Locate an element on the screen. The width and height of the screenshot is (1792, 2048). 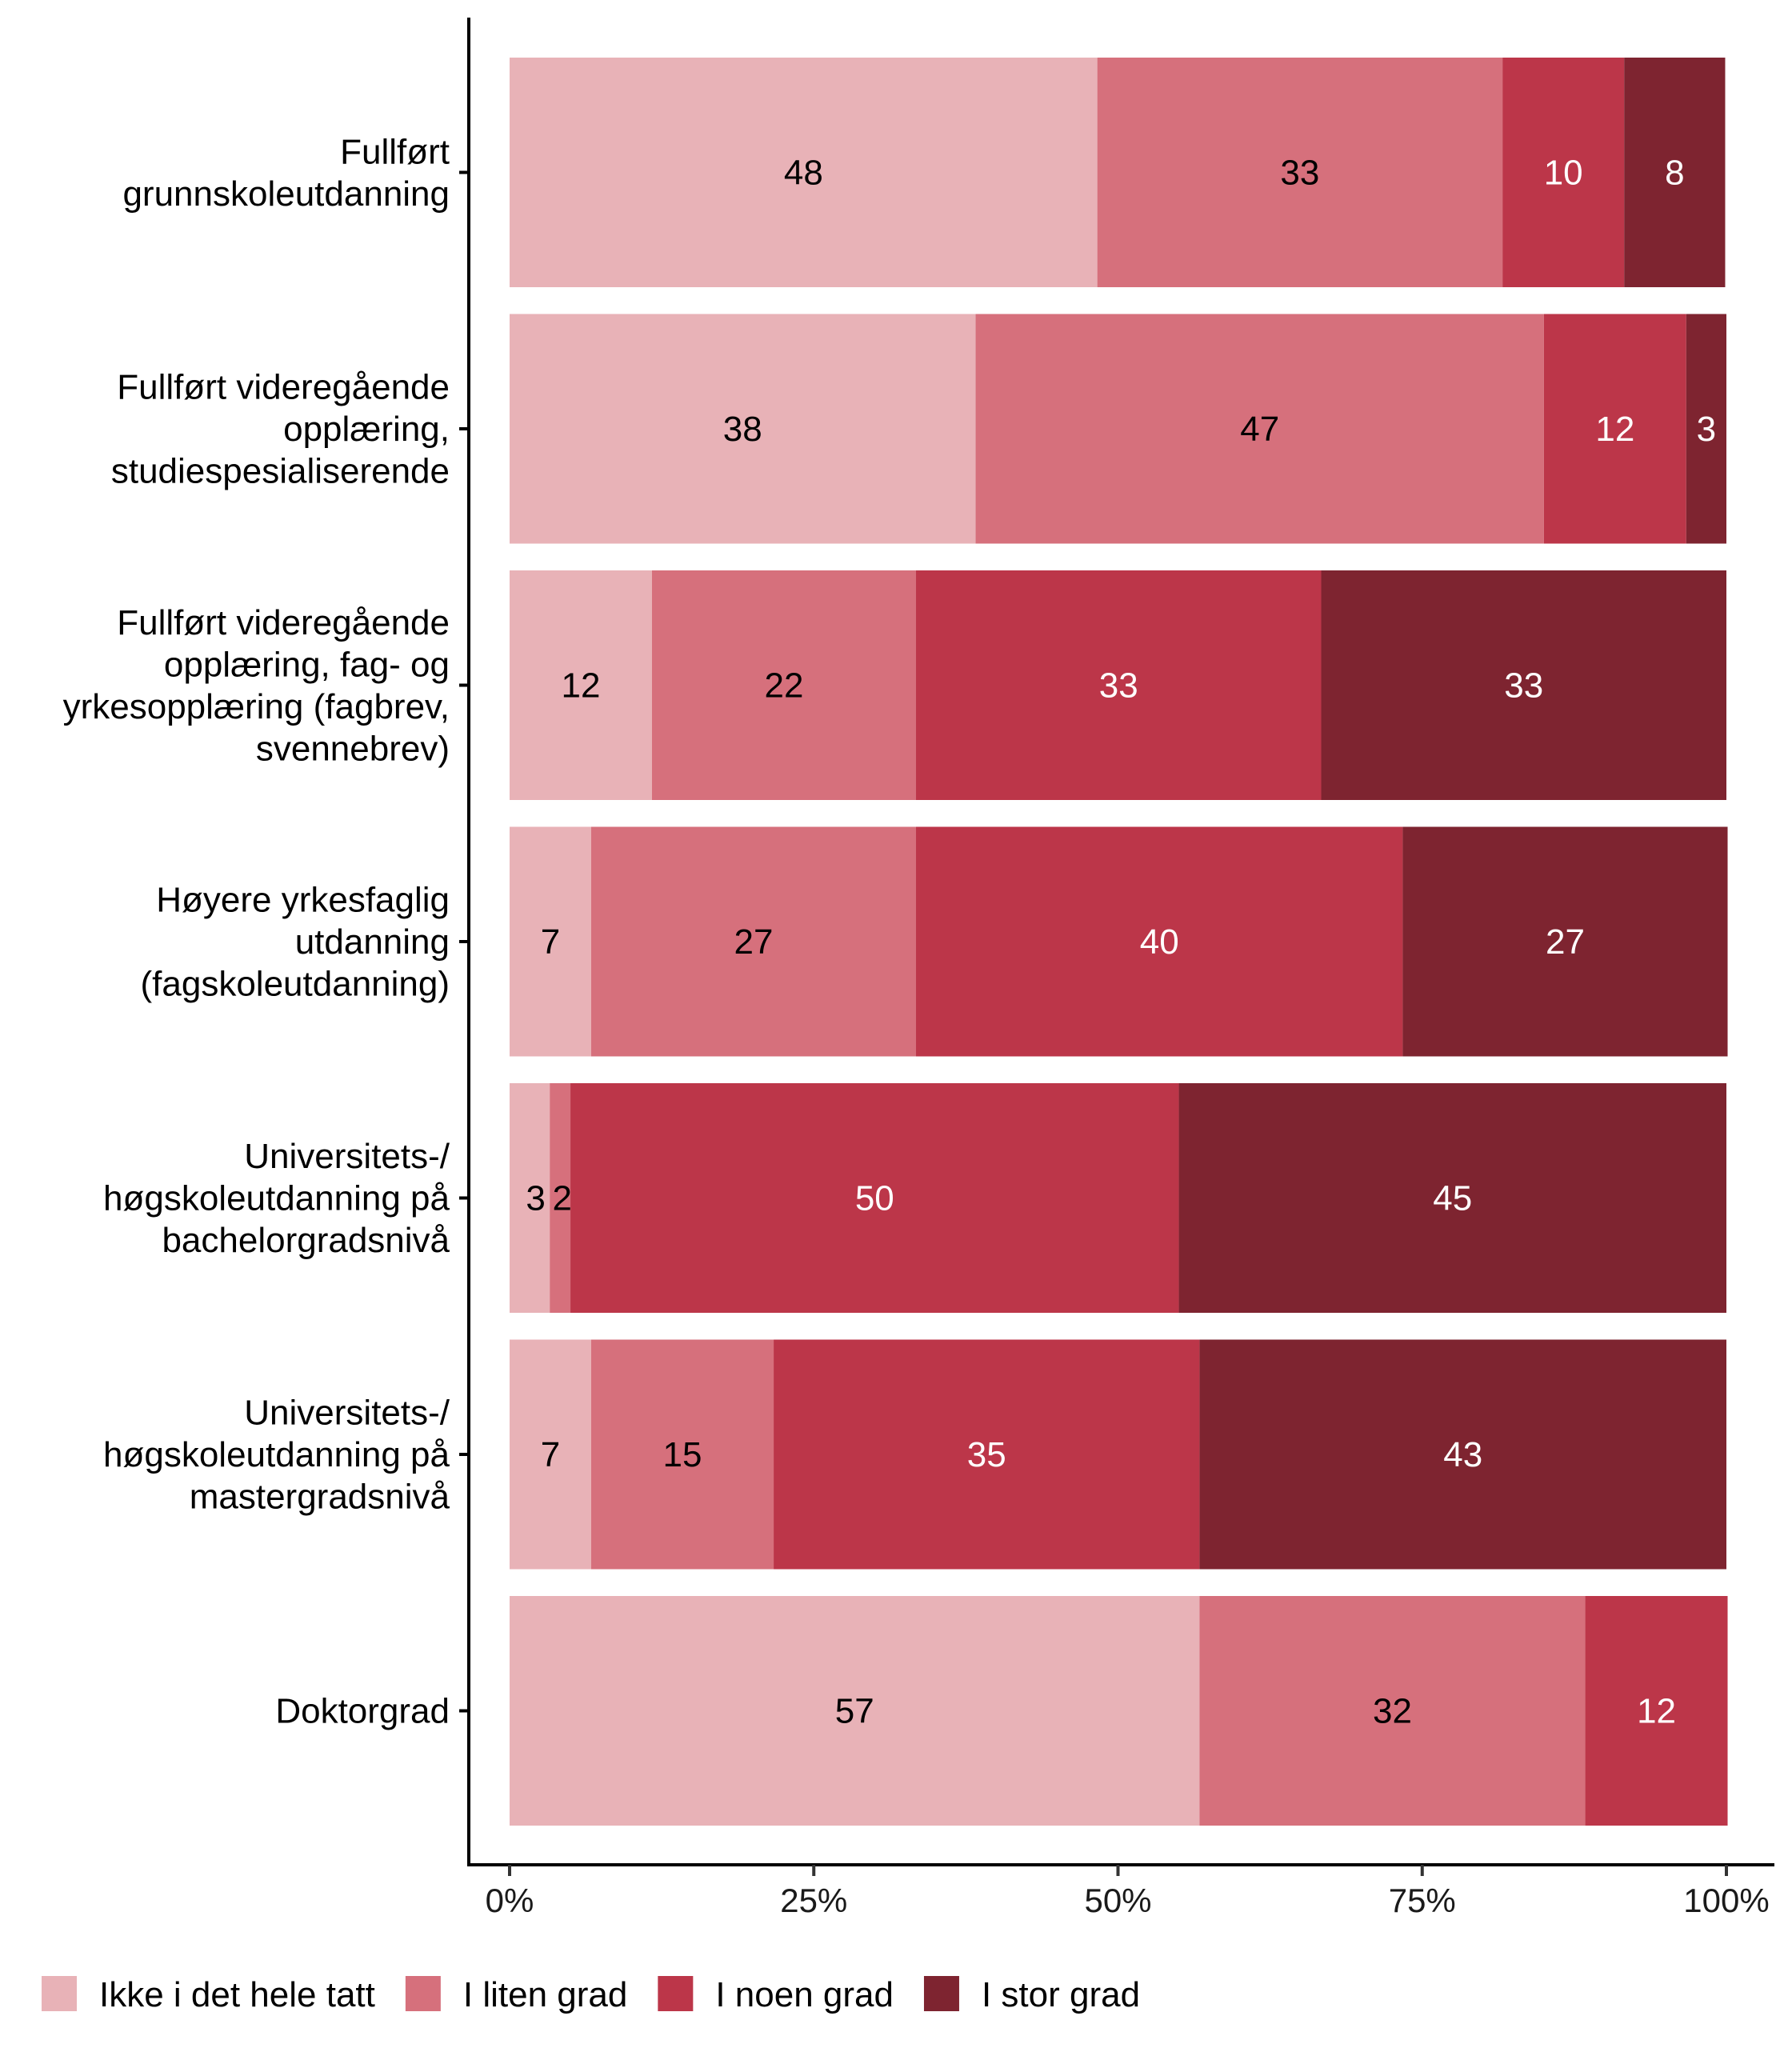
category-label: studiespesialiserende is located at coordinates (280, 471).